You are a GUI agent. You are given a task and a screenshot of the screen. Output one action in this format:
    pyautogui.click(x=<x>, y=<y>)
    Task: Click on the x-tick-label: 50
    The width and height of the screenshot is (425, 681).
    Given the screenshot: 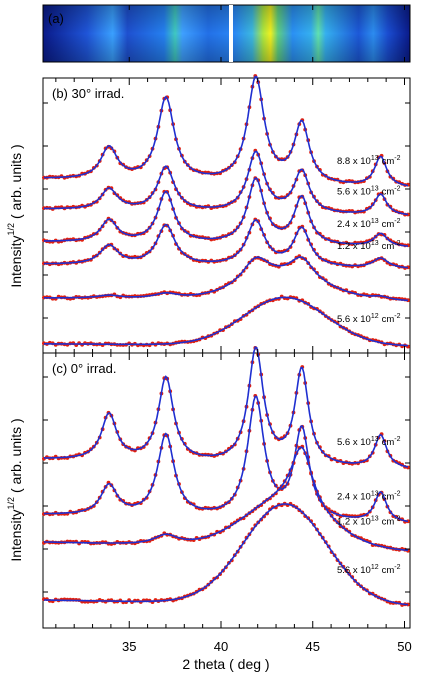 What is the action you would take?
    pyautogui.click(x=404, y=646)
    